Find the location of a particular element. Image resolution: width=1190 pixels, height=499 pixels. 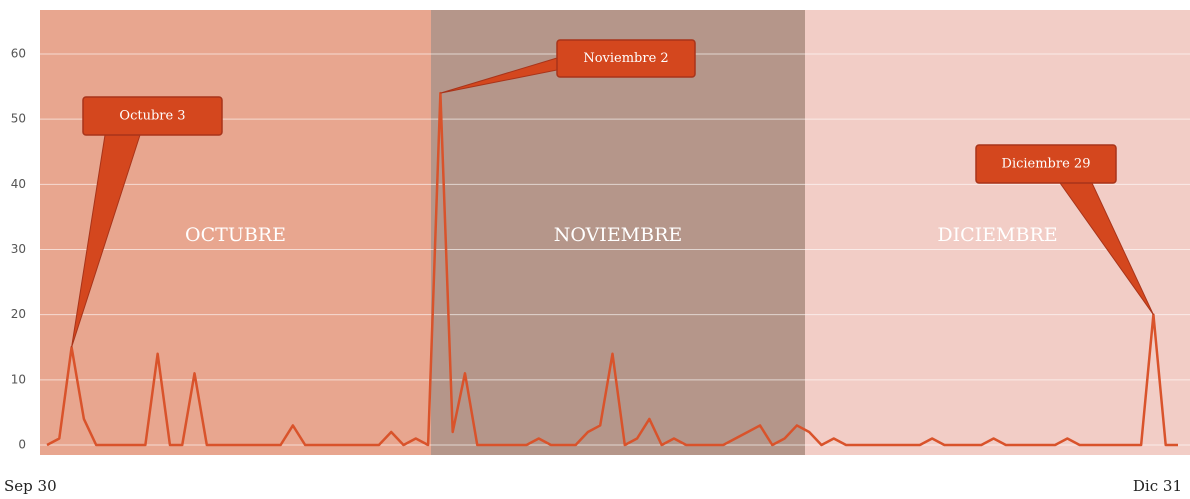

y-tick-label: 0 is located at coordinates (22, 445).